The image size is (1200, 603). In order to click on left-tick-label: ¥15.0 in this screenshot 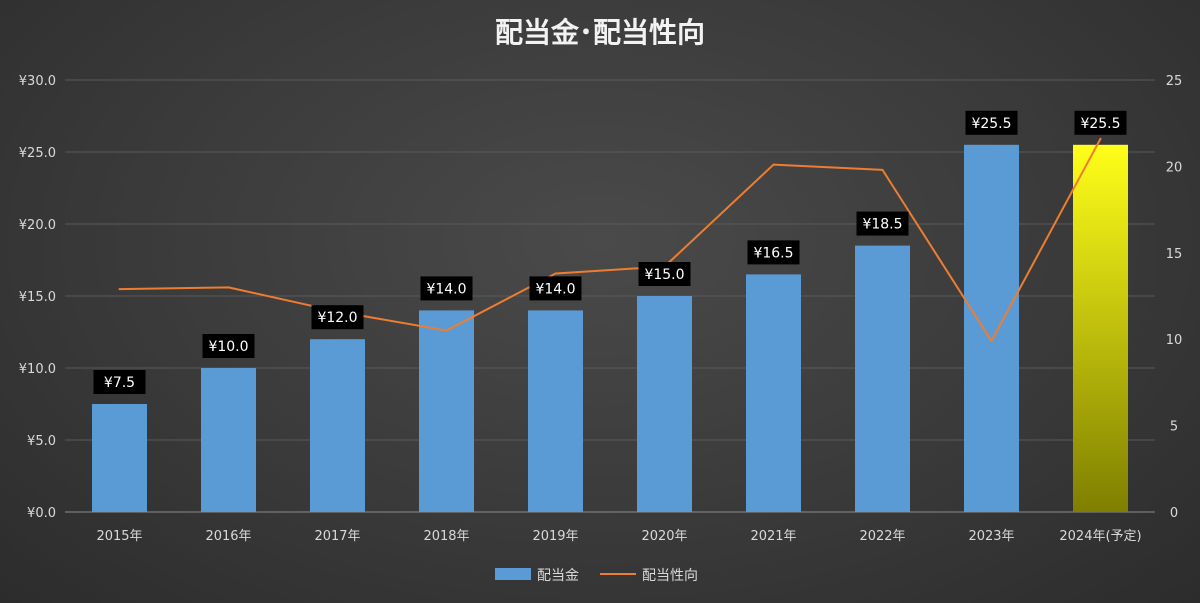, I will do `click(37, 297)`.